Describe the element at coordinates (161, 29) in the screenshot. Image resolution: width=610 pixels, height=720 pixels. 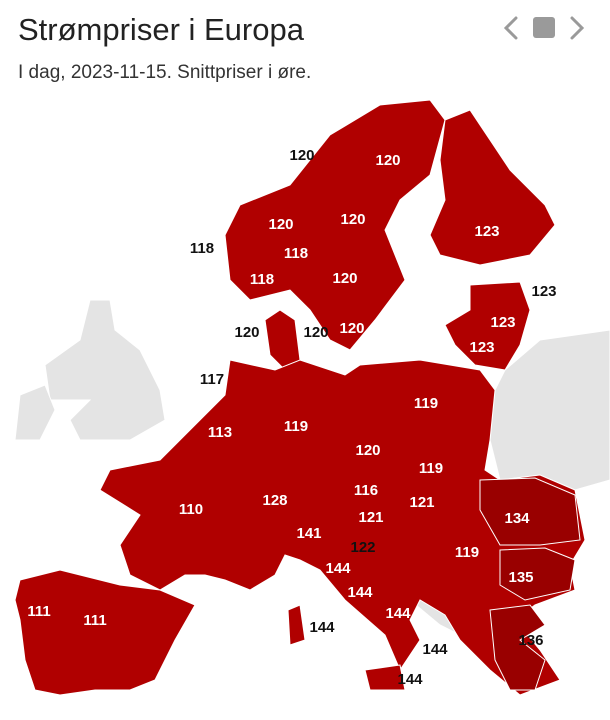
I see `title: Strømpriser i Europa` at that location.